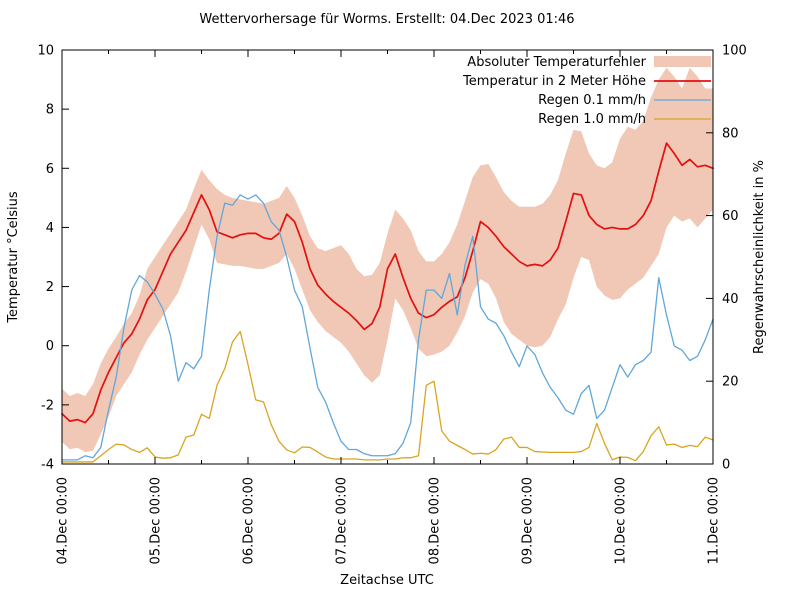 The image size is (800, 600). What do you see at coordinates (556, 62) in the screenshot?
I see `legend-label-error-band: Absoluter Temperaturfehler` at bounding box center [556, 62].